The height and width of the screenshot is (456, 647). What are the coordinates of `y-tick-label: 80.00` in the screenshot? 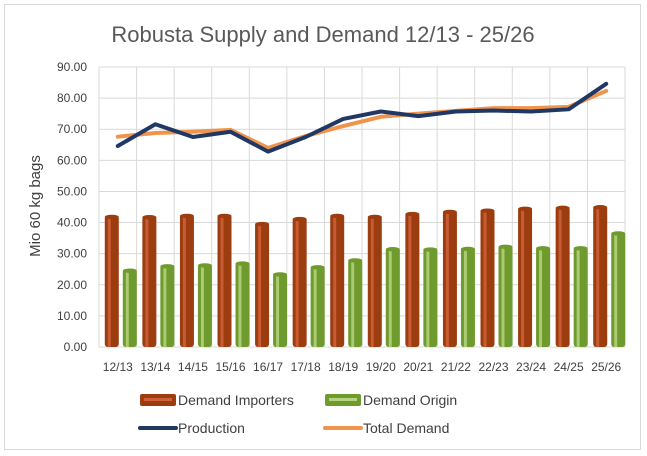 It's located at (72, 98).